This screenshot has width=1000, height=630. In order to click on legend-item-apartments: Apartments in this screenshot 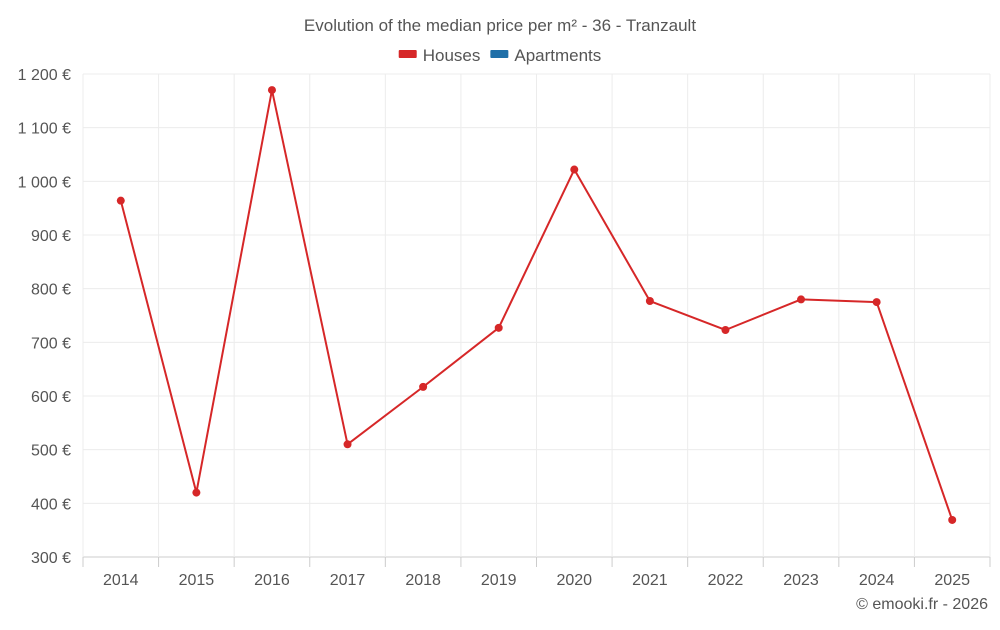, I will do `click(545, 55)`.